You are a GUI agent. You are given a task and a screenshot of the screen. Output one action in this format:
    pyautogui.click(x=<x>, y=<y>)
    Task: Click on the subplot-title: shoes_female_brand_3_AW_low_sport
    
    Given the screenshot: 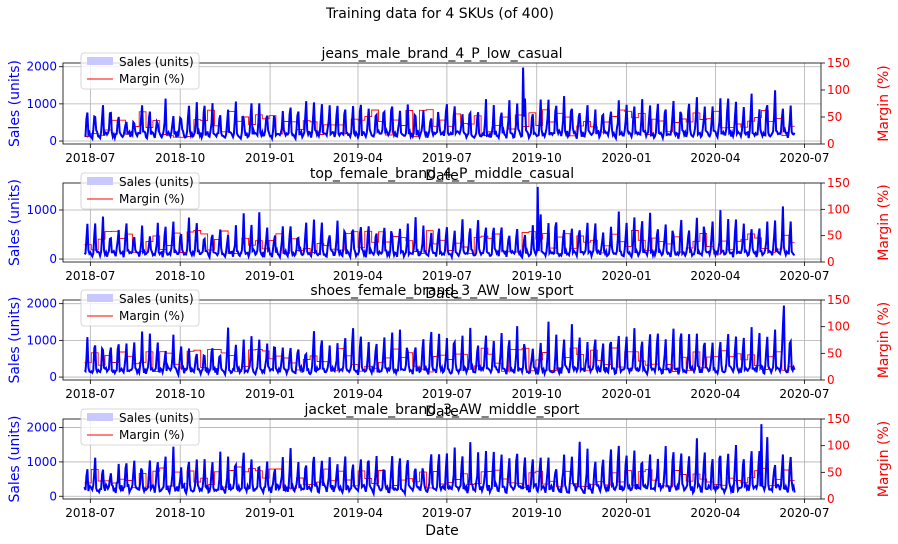 What is the action you would take?
    pyautogui.click(x=442, y=291)
    